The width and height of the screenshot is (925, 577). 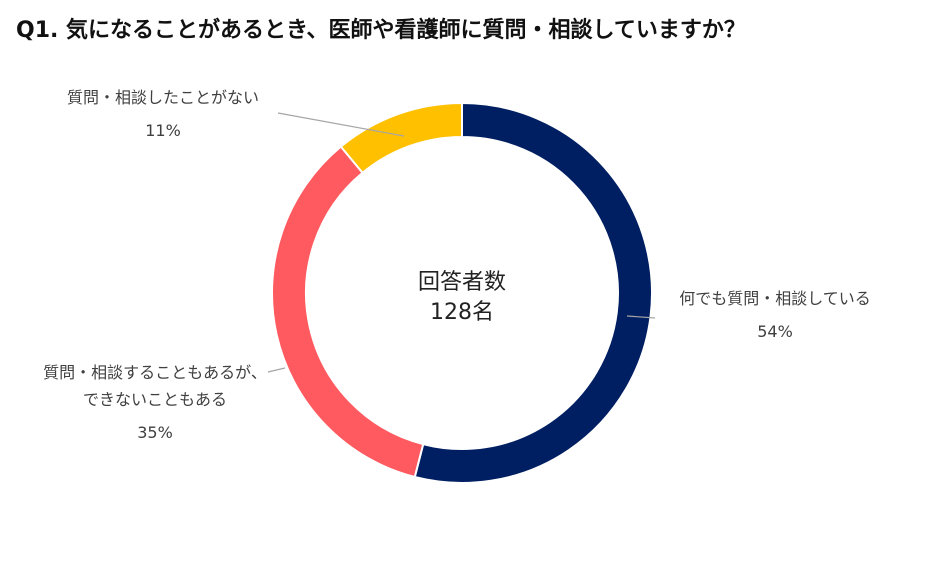 What do you see at coordinates (462, 297) in the screenshot?
I see `center-label: 回答者数 128名` at bounding box center [462, 297].